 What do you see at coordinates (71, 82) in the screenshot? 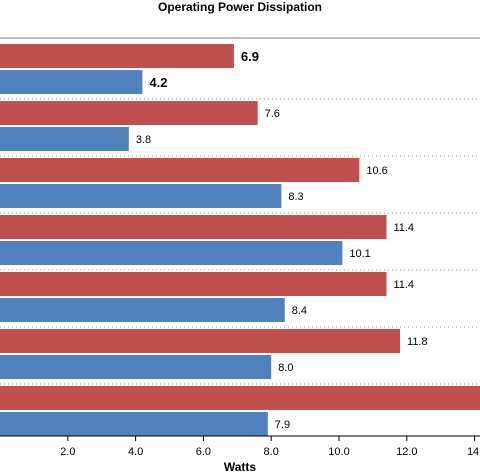
I see `bar-series2-group1` at bounding box center [71, 82].